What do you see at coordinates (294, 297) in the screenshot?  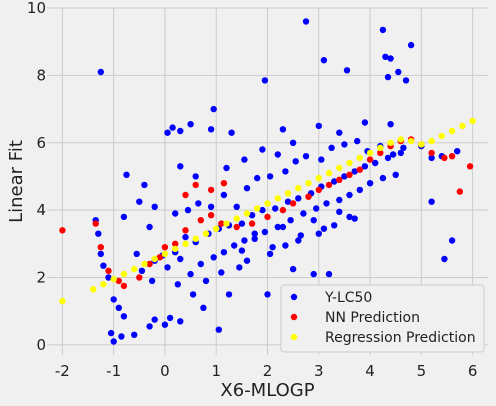 I see `legend-marker-y-lc50` at bounding box center [294, 297].